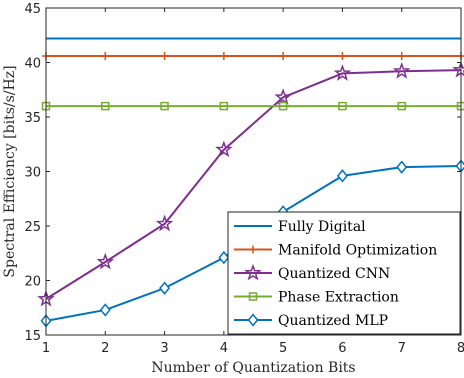 This screenshot has width=464, height=378. I want to click on legend-item: Quantized CNN, so click(312, 272).